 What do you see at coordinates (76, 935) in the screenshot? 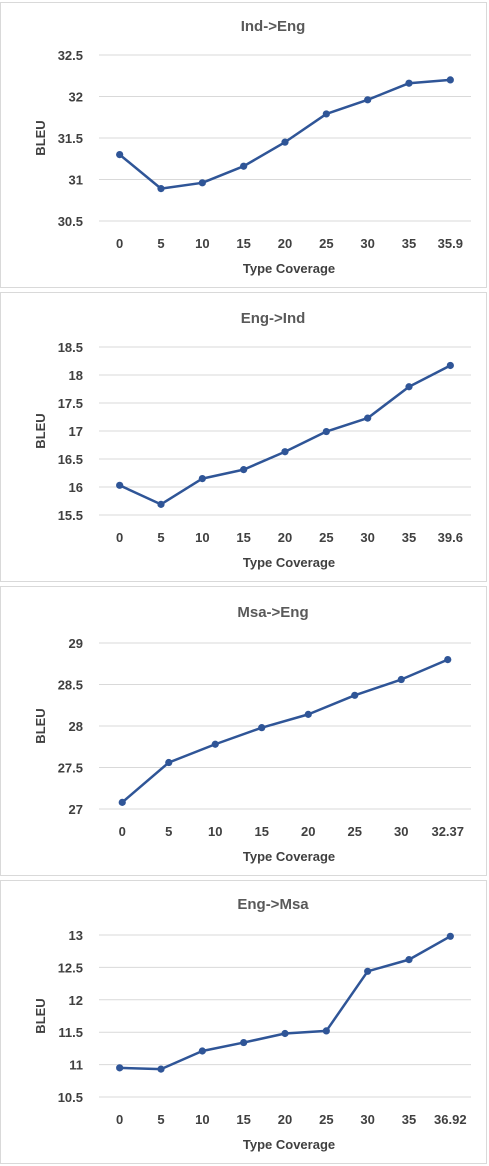
I see `y-tick-label: 13` at bounding box center [76, 935].